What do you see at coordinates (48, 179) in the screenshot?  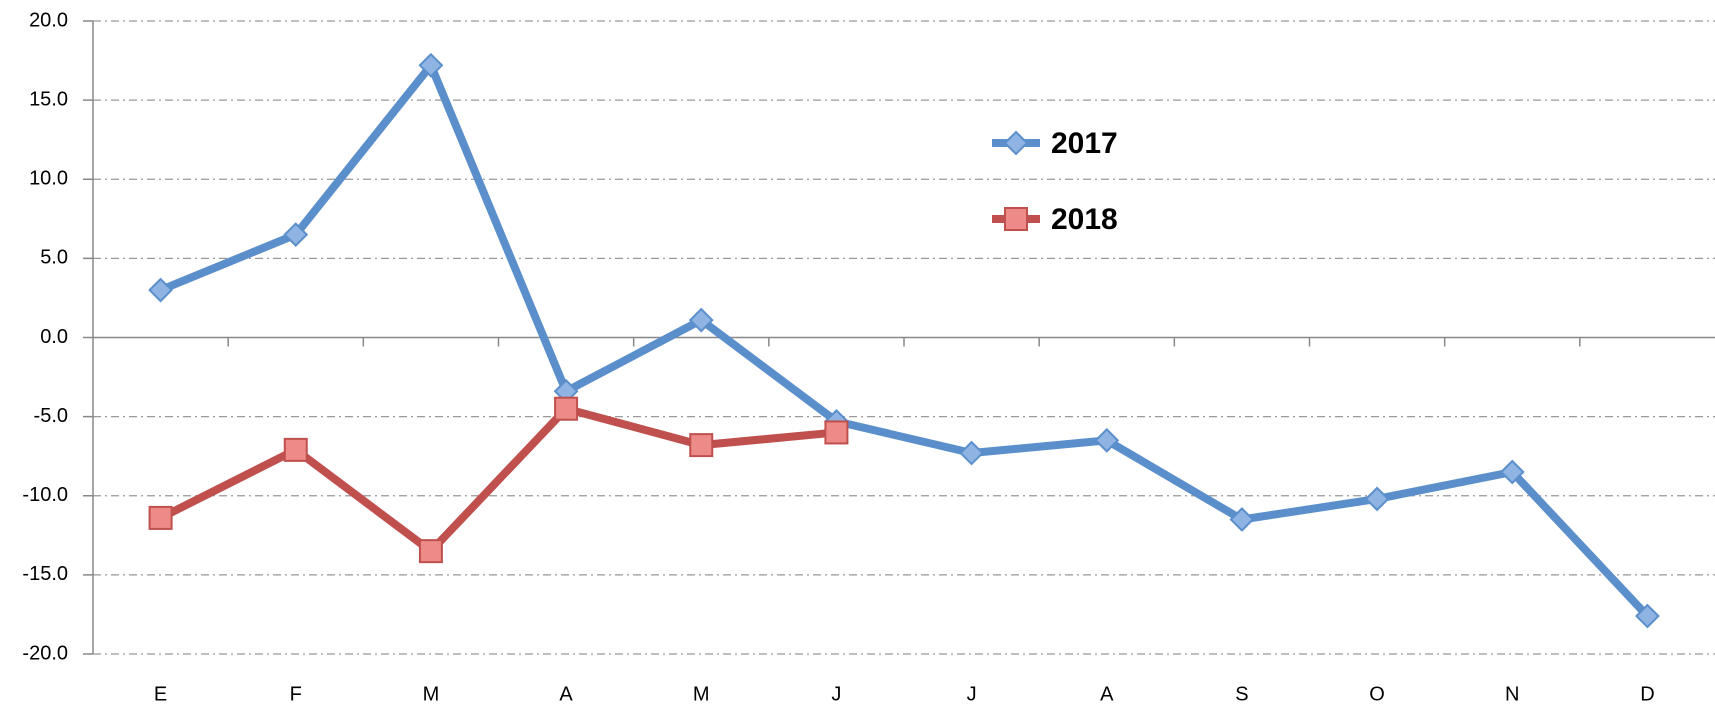 I see `y-tick-label: 10.0` at bounding box center [48, 179].